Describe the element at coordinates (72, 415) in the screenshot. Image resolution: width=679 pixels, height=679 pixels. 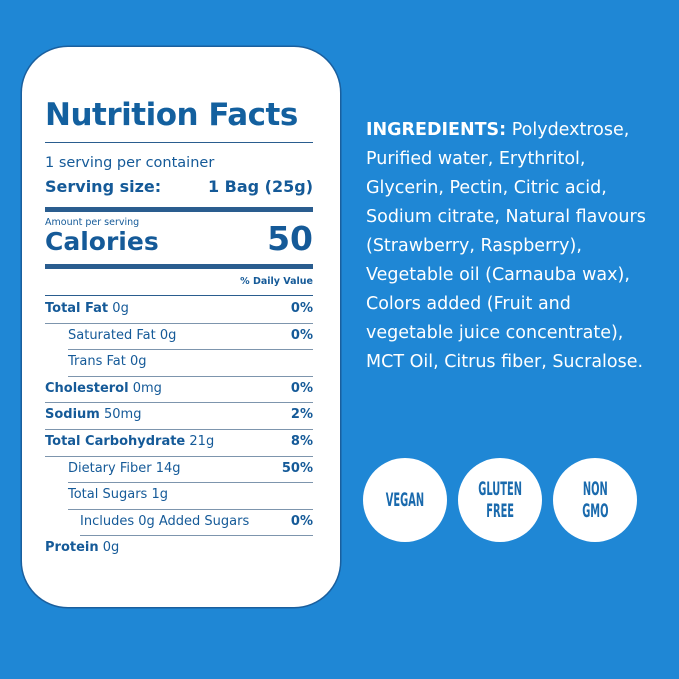
I see `nutrient-name: Sodium` at that location.